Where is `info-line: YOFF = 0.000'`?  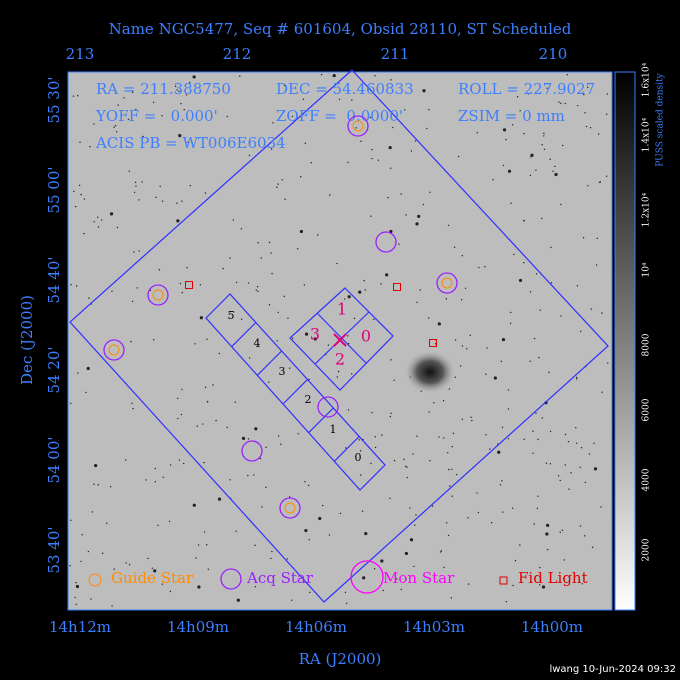 info-line: YOFF = 0.000' is located at coordinates (156, 116).